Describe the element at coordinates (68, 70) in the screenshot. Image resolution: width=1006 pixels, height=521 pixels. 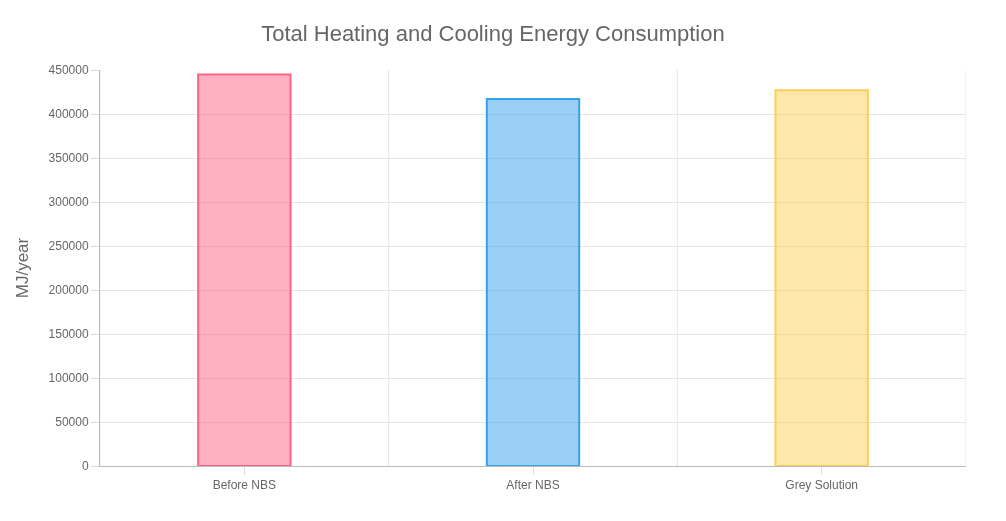
I see `y-tick-label: 450000` at that location.